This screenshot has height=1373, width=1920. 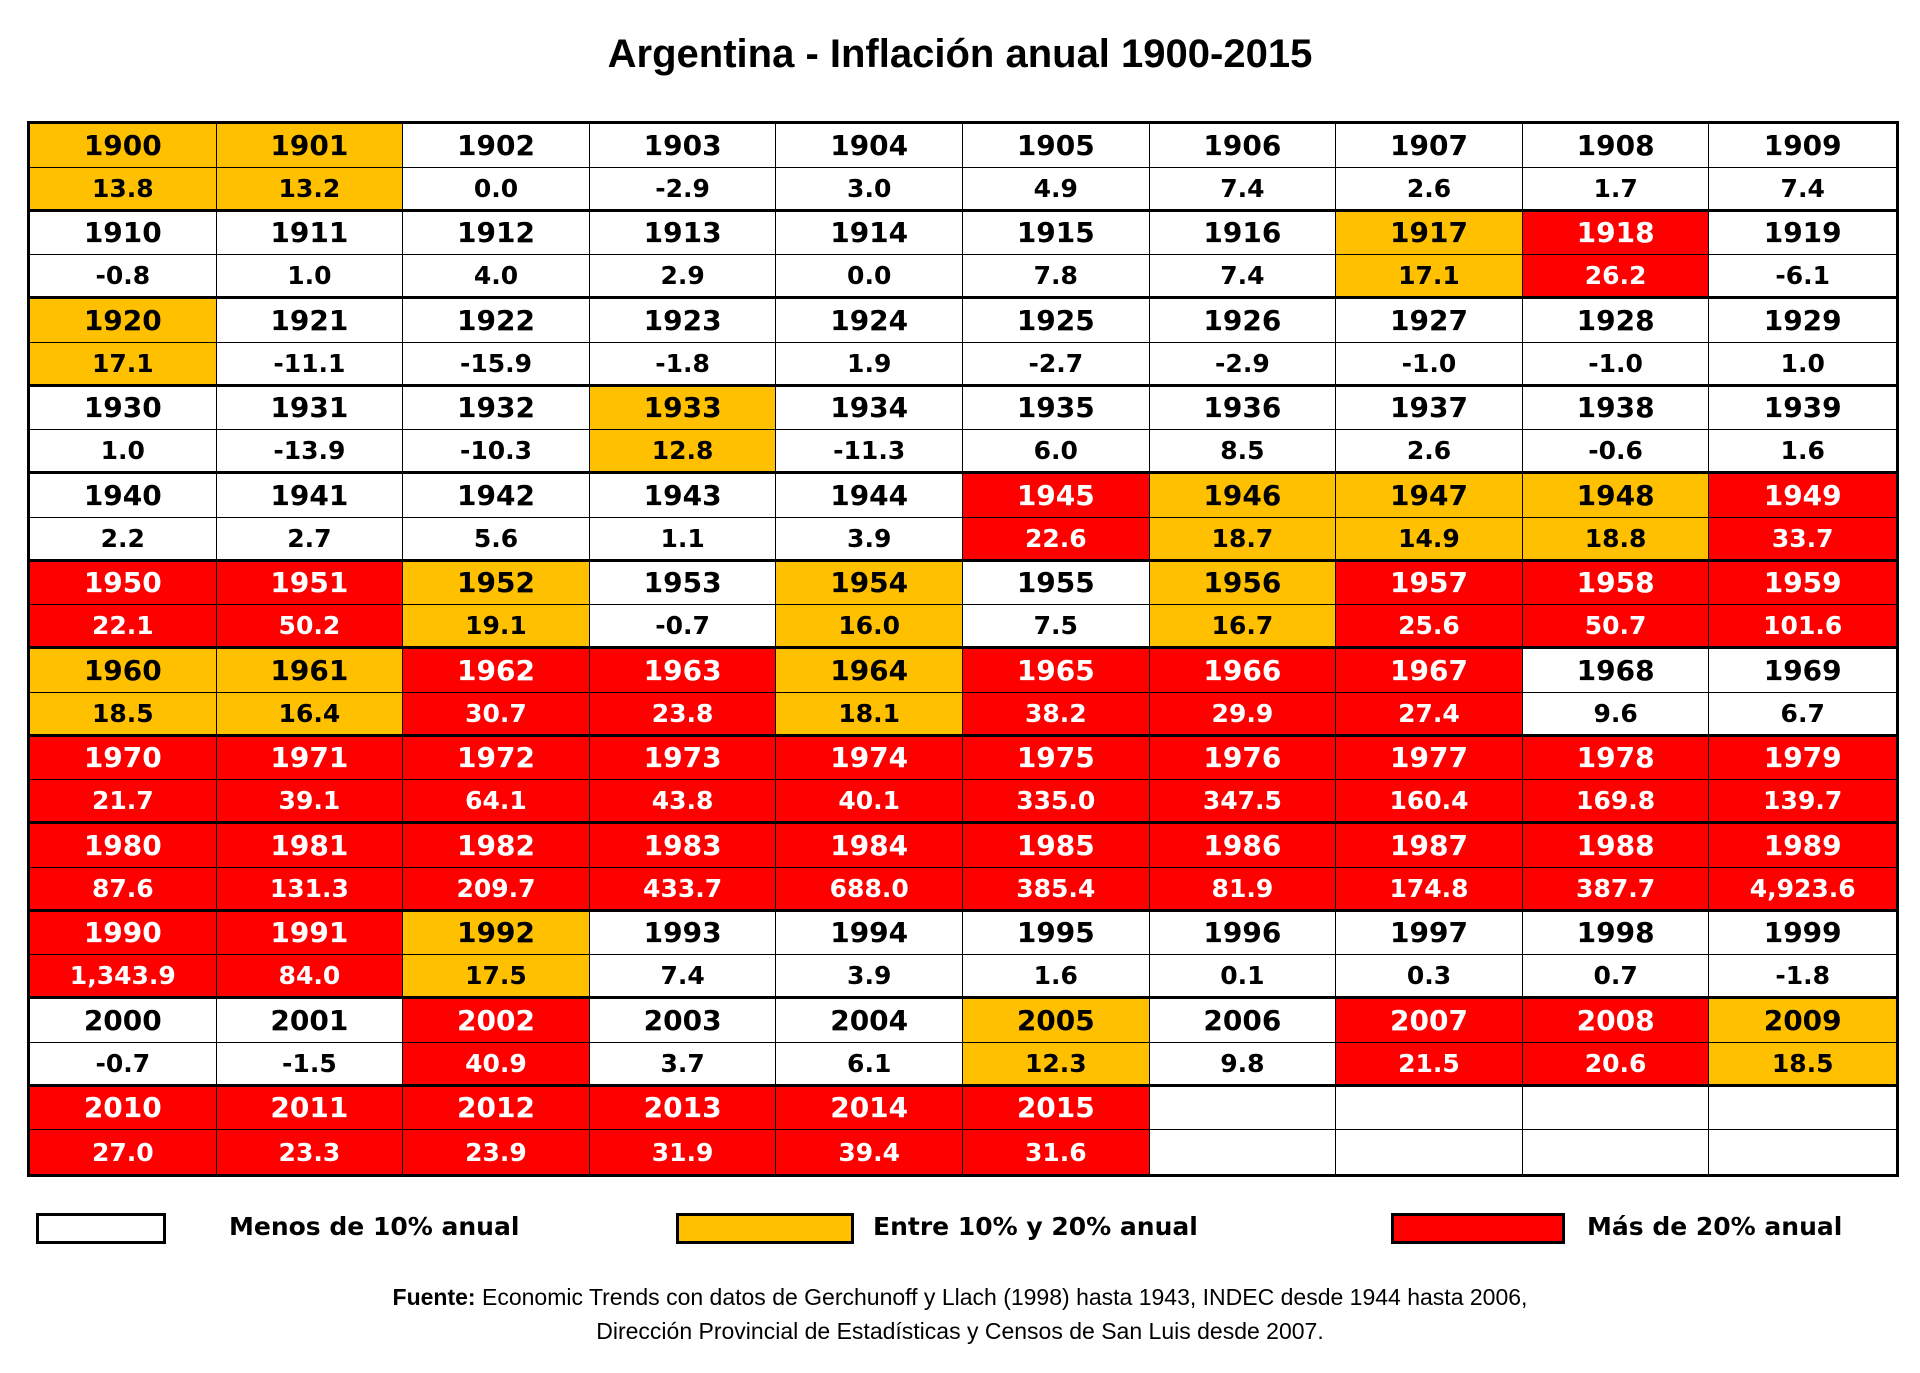 What do you see at coordinates (1802, 452) in the screenshot?
I see `inflation-value-1939: 1.6` at bounding box center [1802, 452].